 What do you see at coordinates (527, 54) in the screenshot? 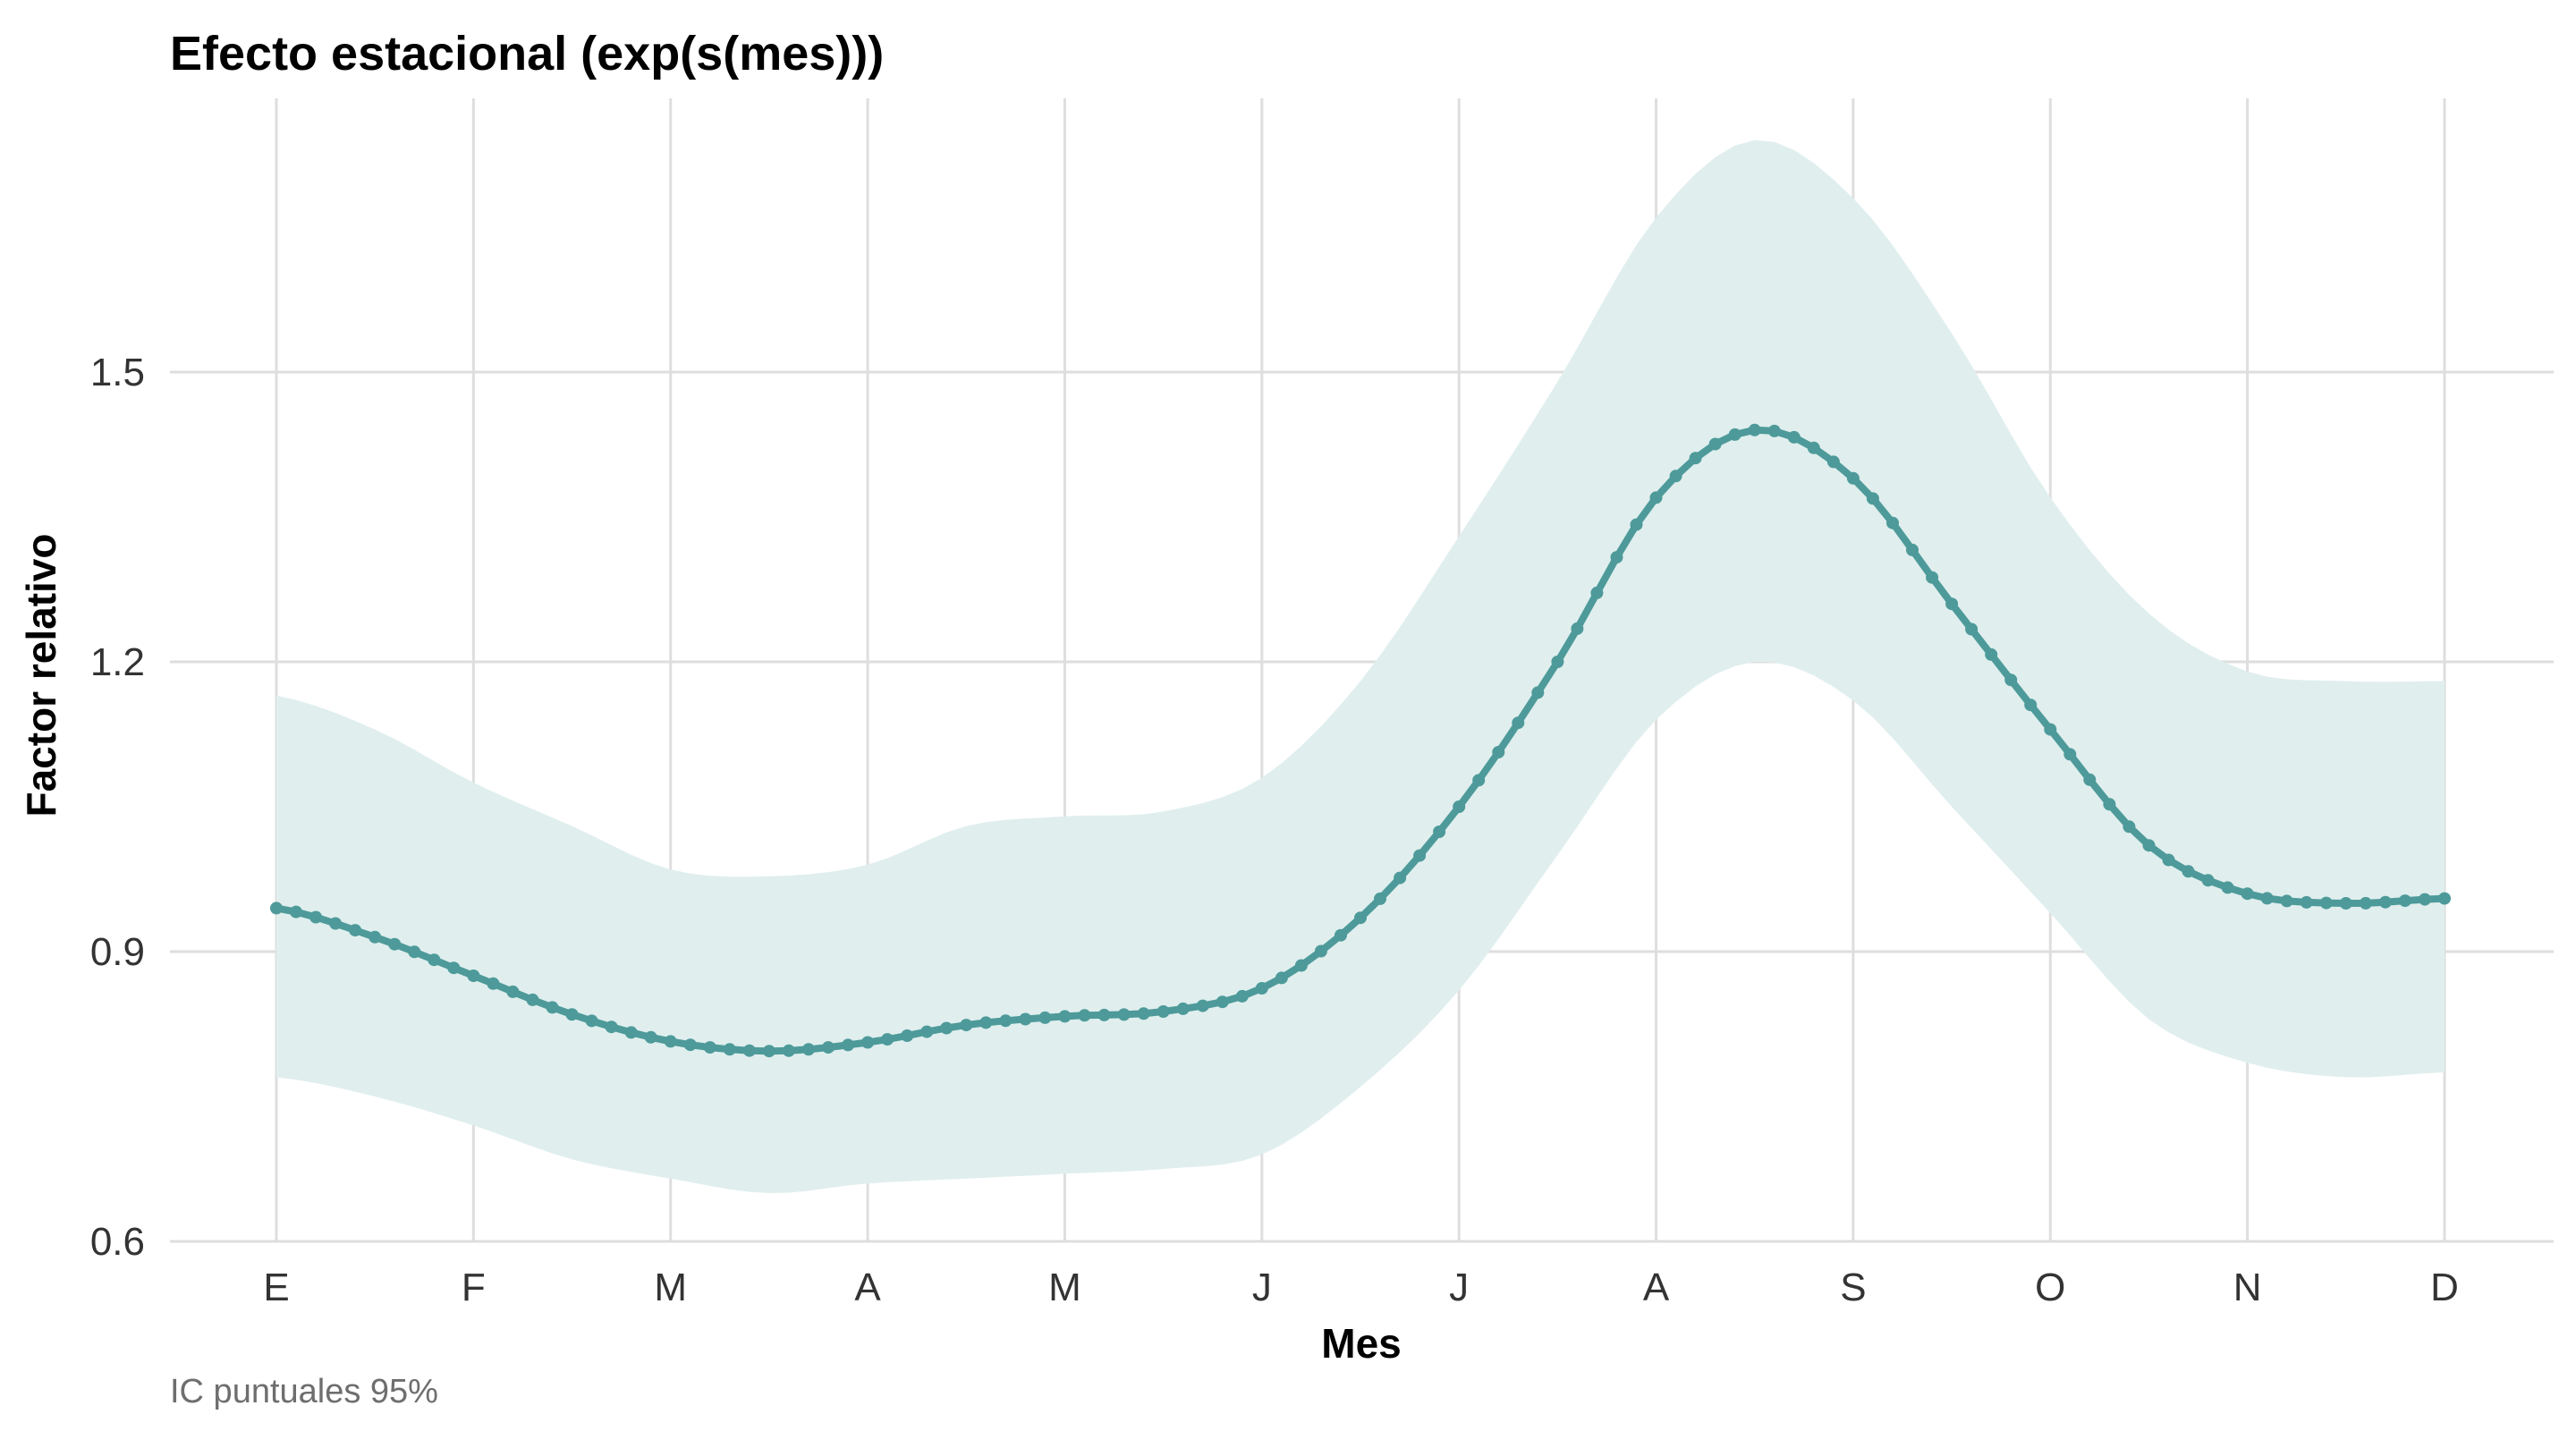
I see `chart-title: Efecto estacional (exp(s(mes)))` at bounding box center [527, 54].